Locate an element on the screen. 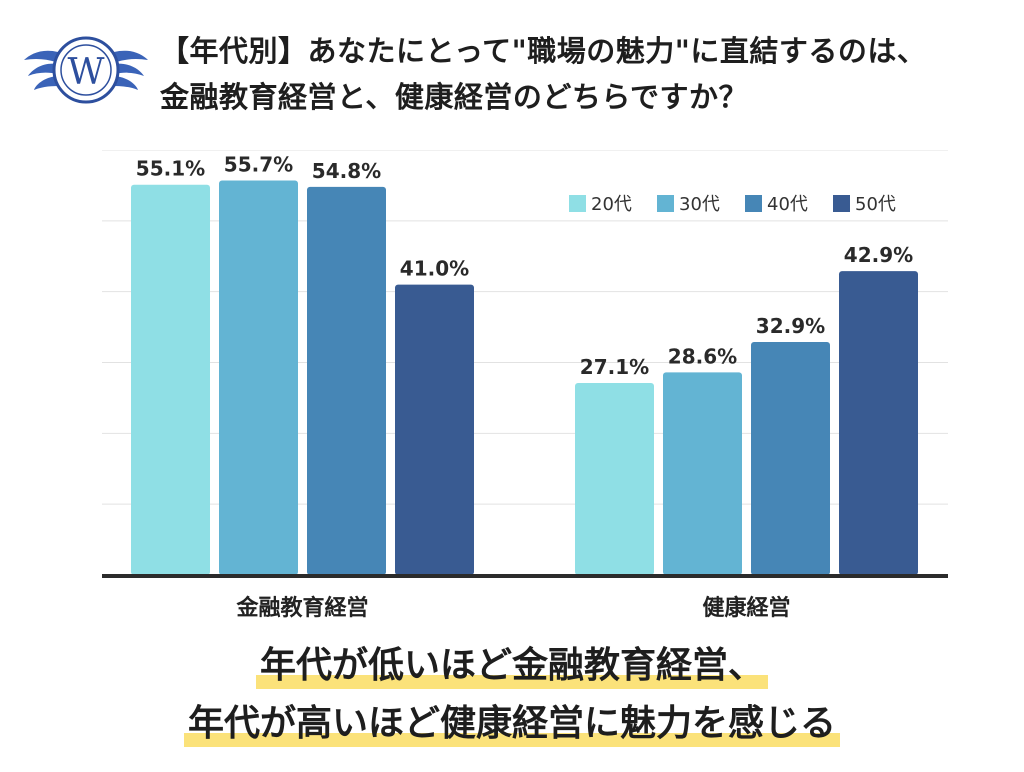 The width and height of the screenshot is (1024, 772). x-tick-label: 金融教育経営 is located at coordinates (301, 608).